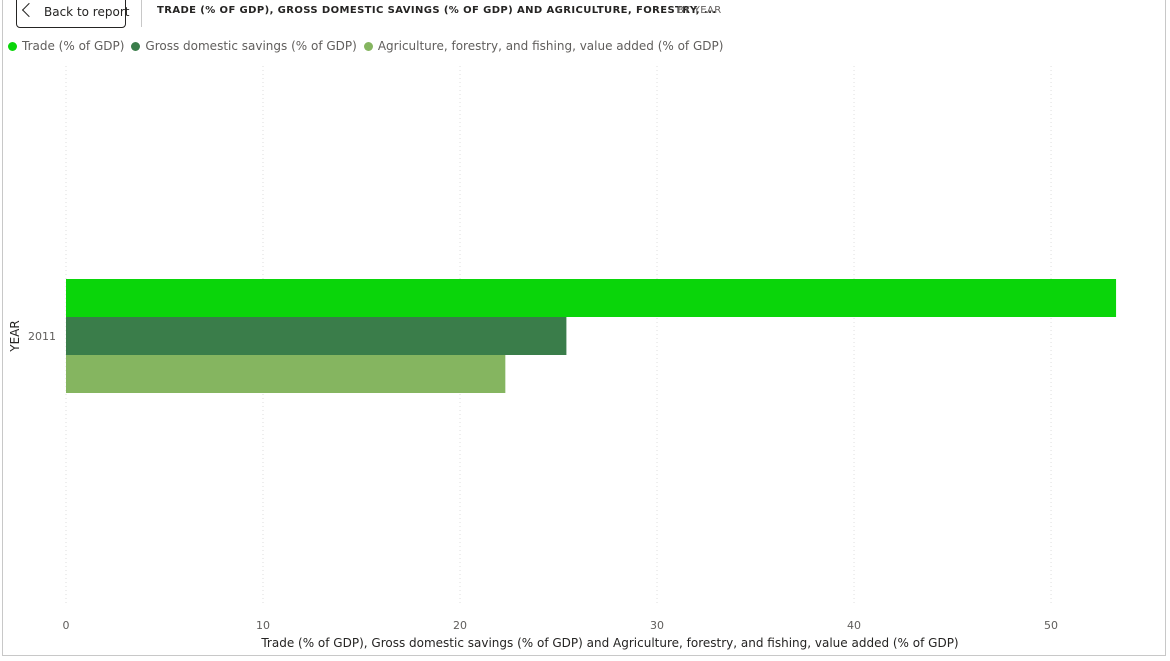 The height and width of the screenshot is (661, 1170). I want to click on legend-item-trade: Trade (% of GDP), so click(66, 46).